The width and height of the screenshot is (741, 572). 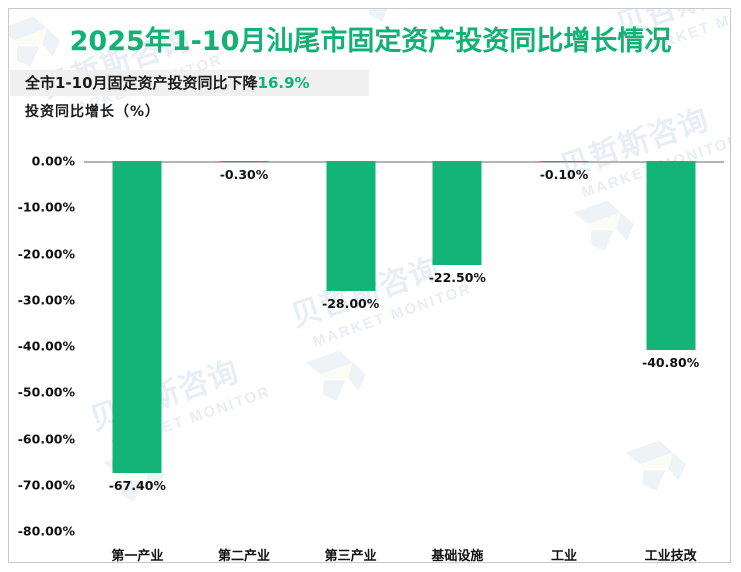 What do you see at coordinates (244, 361) in the screenshot?
I see `bar-group: -0.30% 第二产业` at bounding box center [244, 361].